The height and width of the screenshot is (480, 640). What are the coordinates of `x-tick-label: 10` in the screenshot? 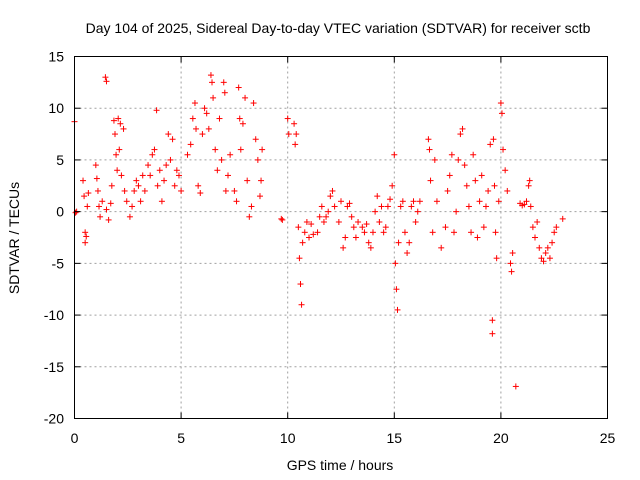 It's located at (288, 438).